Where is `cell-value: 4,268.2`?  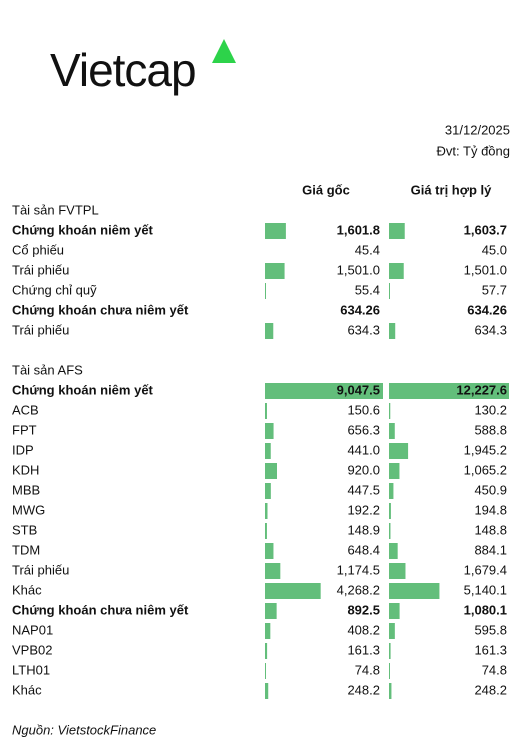
cell-value: 4,268.2 is located at coordinates (358, 589).